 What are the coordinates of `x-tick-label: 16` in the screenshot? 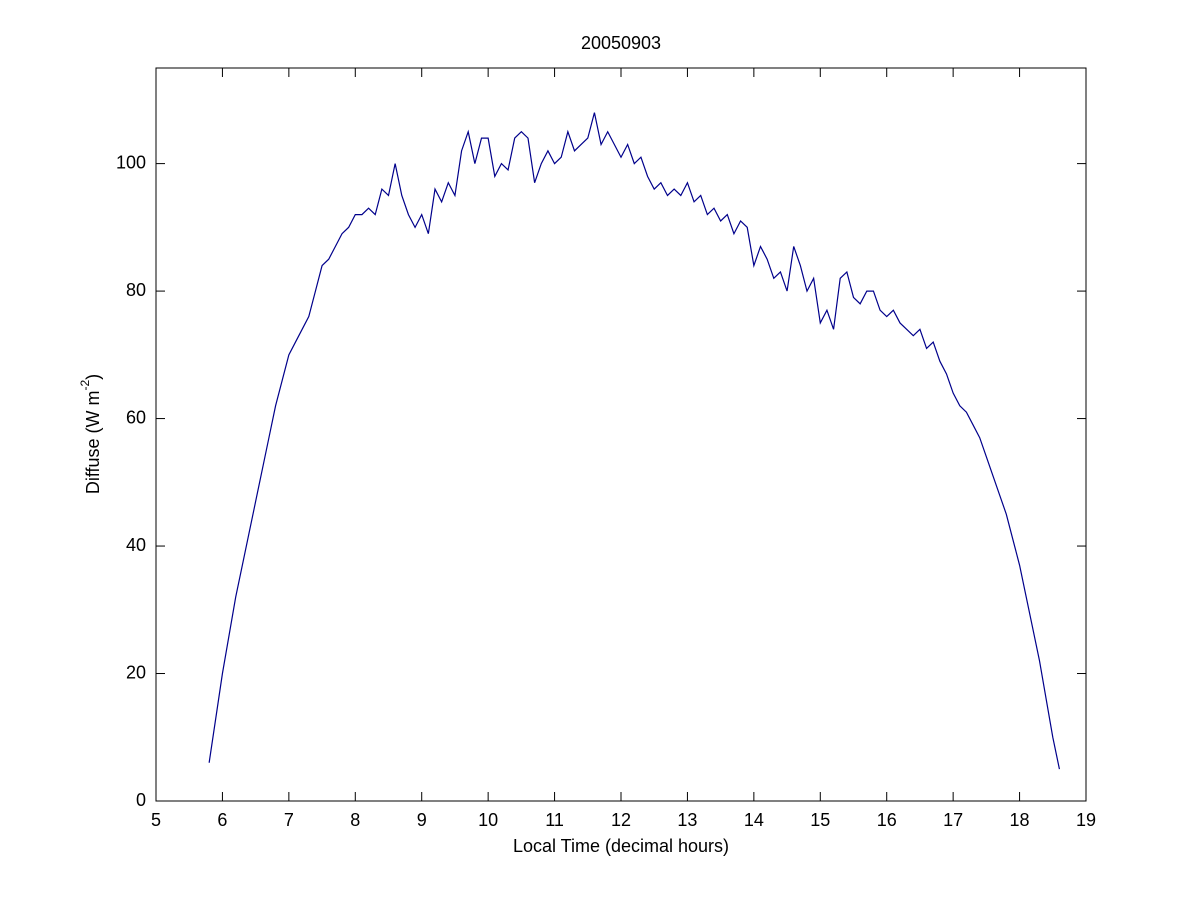 It's located at (887, 820).